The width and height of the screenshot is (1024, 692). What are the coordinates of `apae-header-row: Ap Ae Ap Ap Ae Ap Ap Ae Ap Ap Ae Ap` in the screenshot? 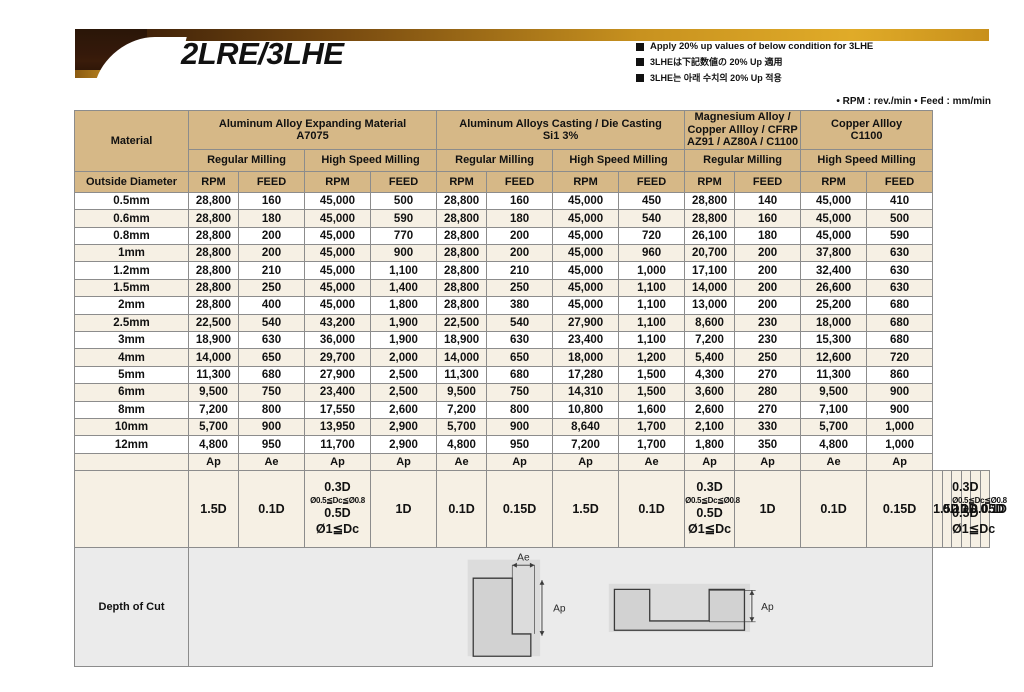 It's located at (532, 461).